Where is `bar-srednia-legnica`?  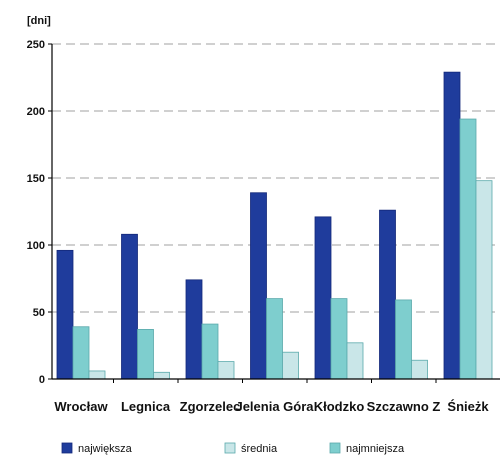
bar-srednia-legnica is located at coordinates (161, 375).